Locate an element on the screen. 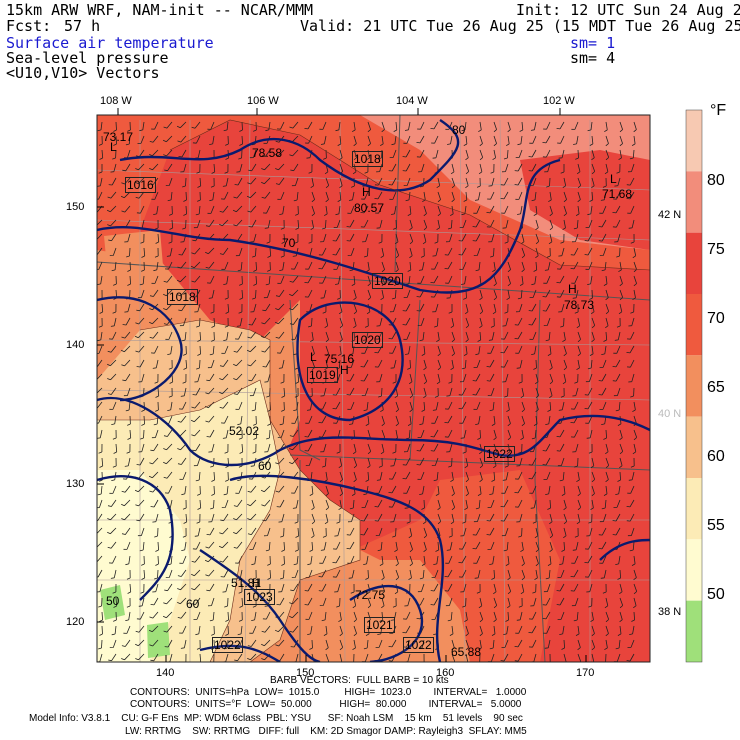 The width and height of the screenshot is (740, 740). temp-extreme-label: 80.57 is located at coordinates (369, 208).